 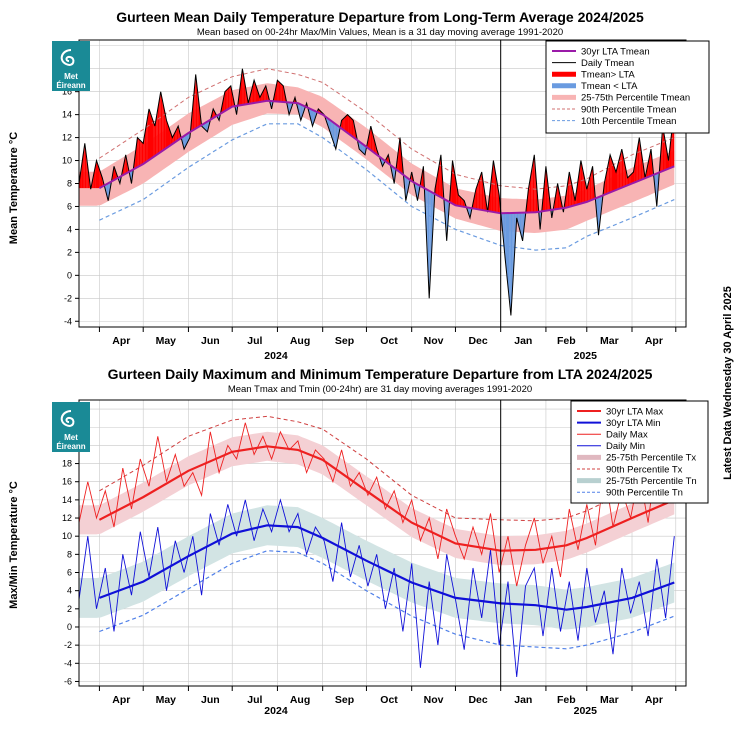 I want to click on legend-label: 90th Percentile Tx, so click(x=644, y=469).